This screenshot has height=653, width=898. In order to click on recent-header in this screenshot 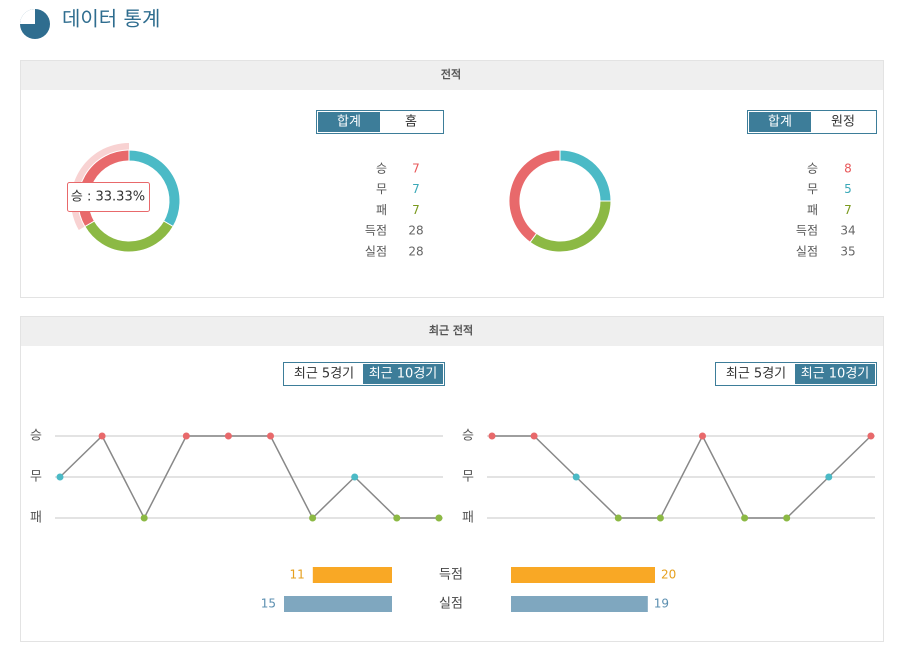, I will do `click(452, 331)`.